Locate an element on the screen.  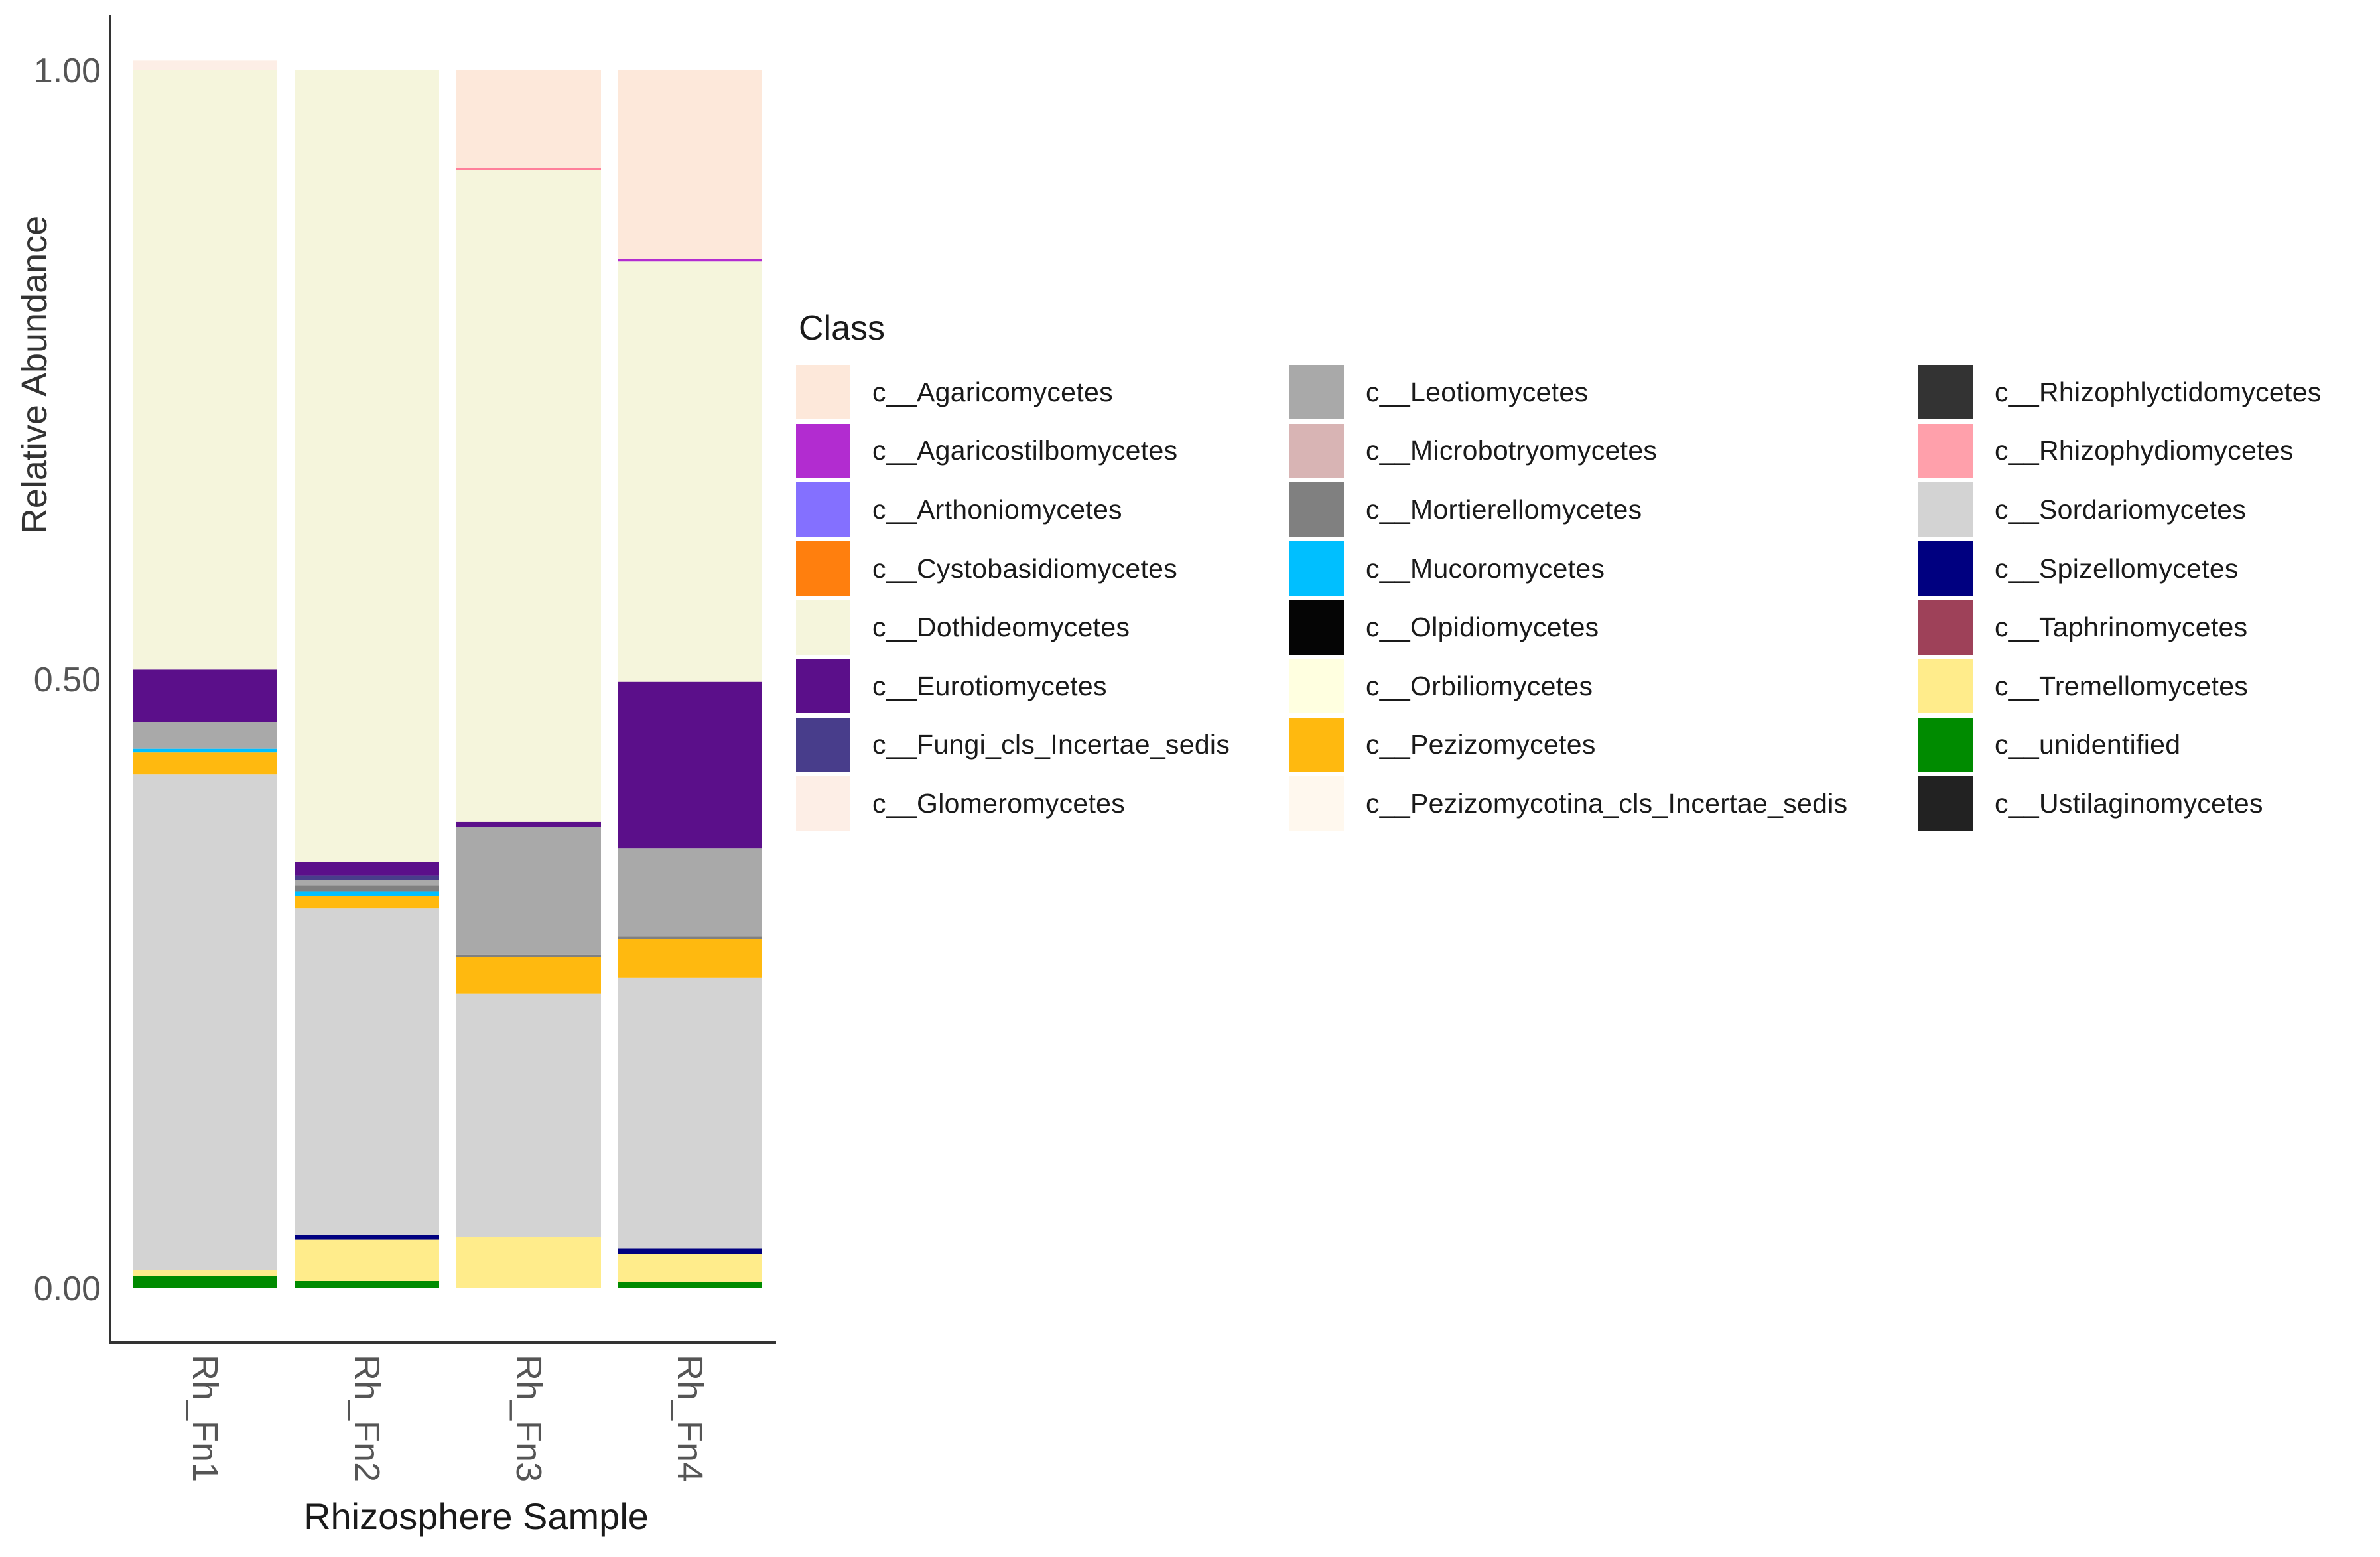
legend-title: Class is located at coordinates (842, 328).